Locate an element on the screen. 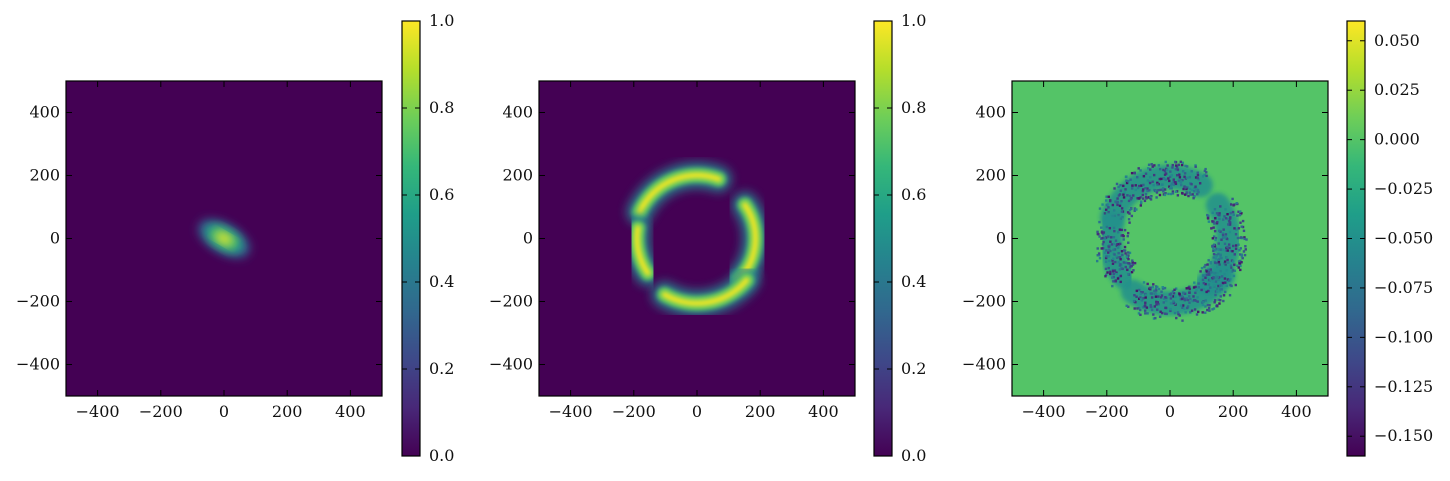 This screenshot has width=1450, height=481. colorbar-tick-label: −0.125 is located at coordinates (1403, 386).